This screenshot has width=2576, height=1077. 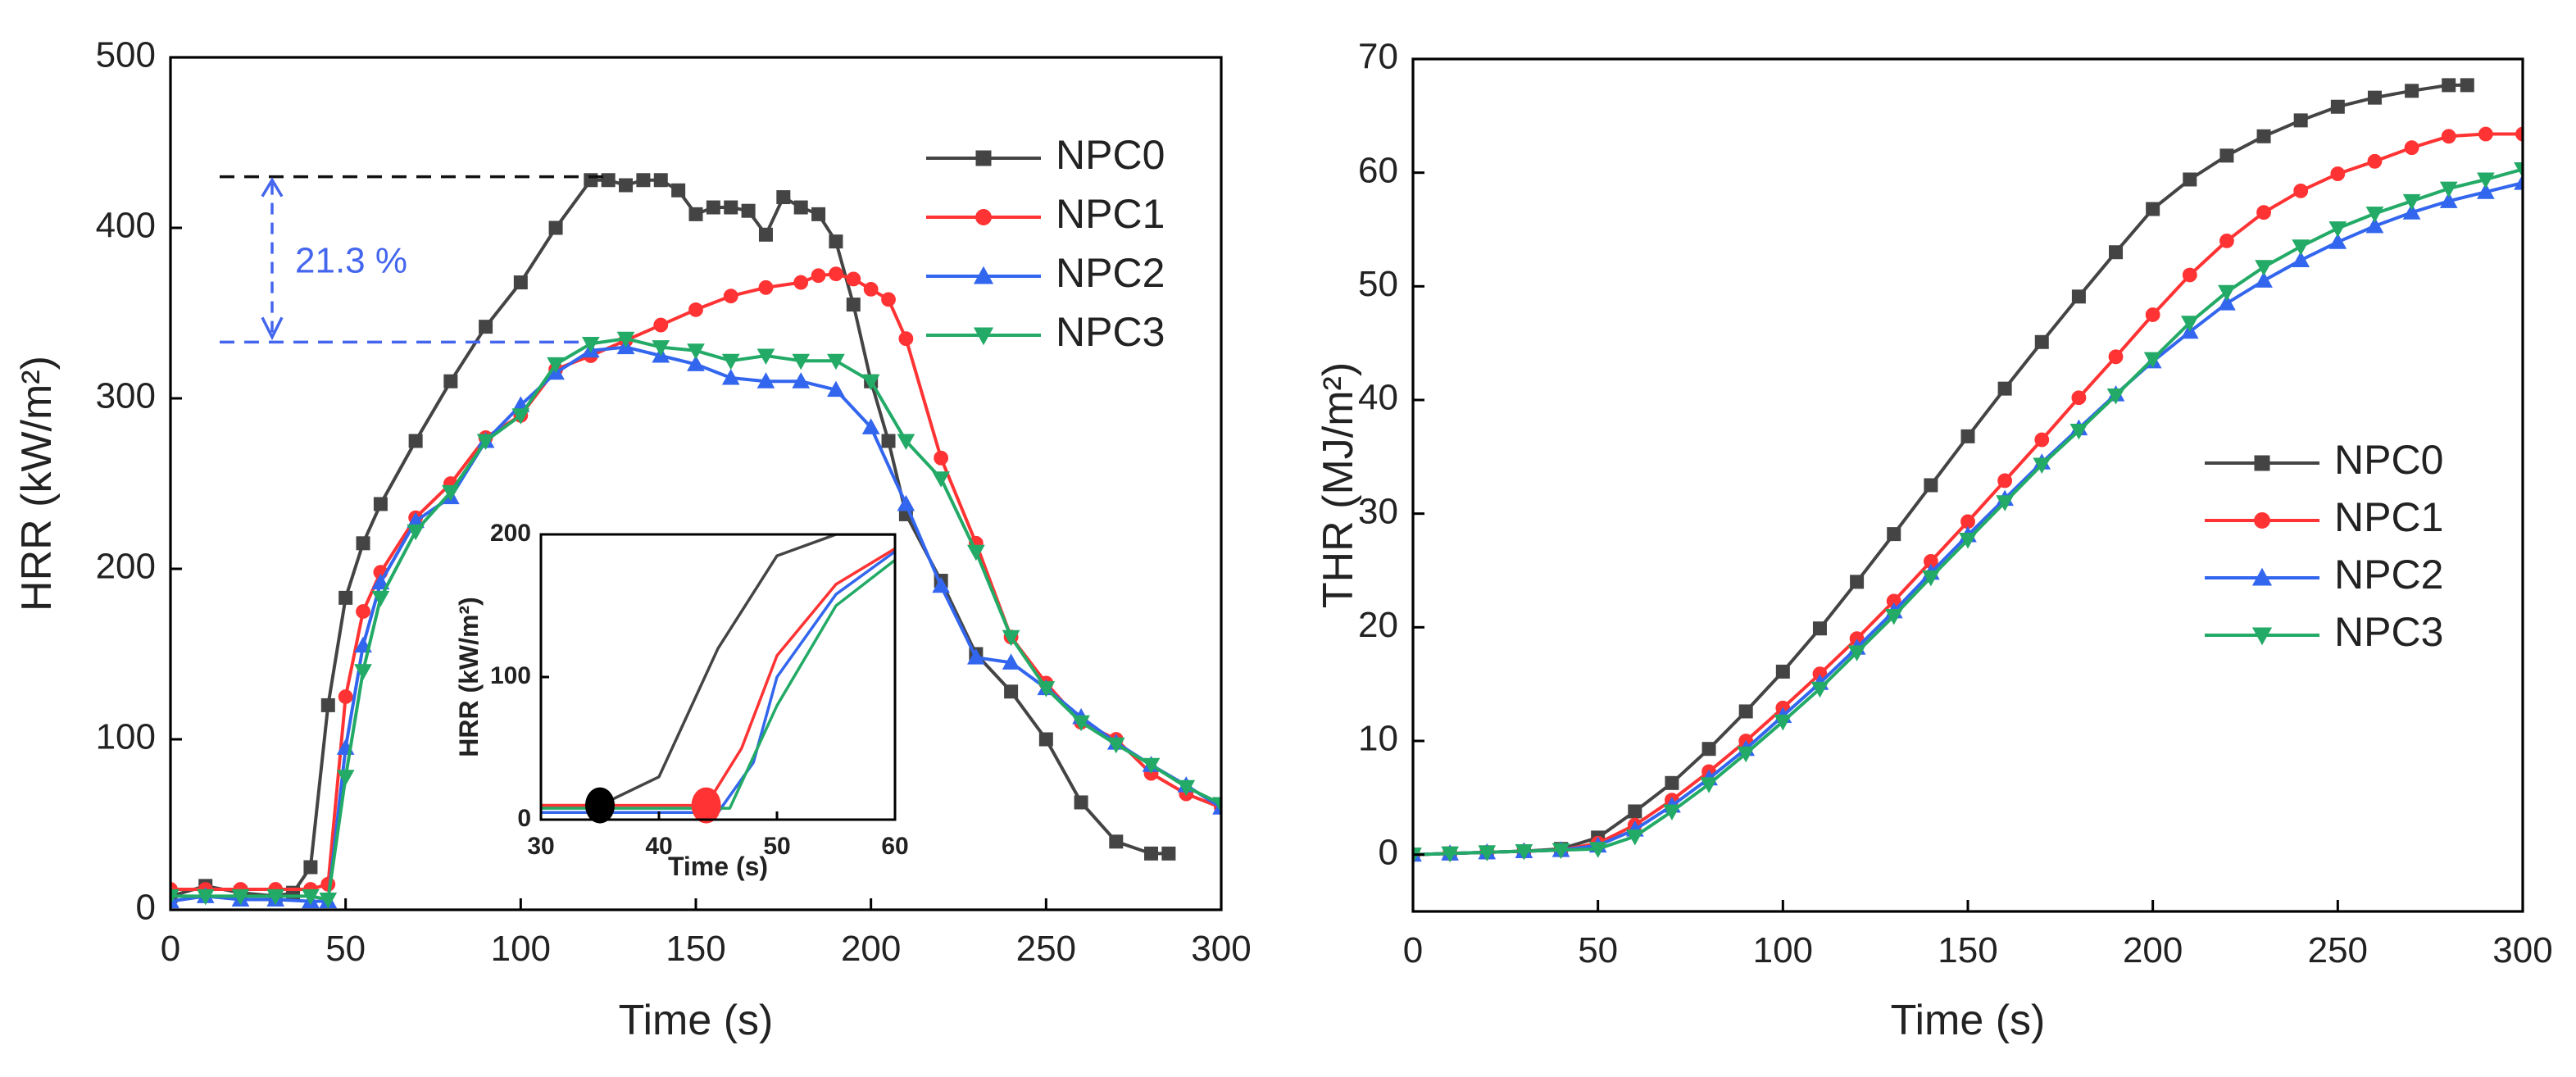 I want to click on x-tick-label: 150, so click(x=695, y=949).